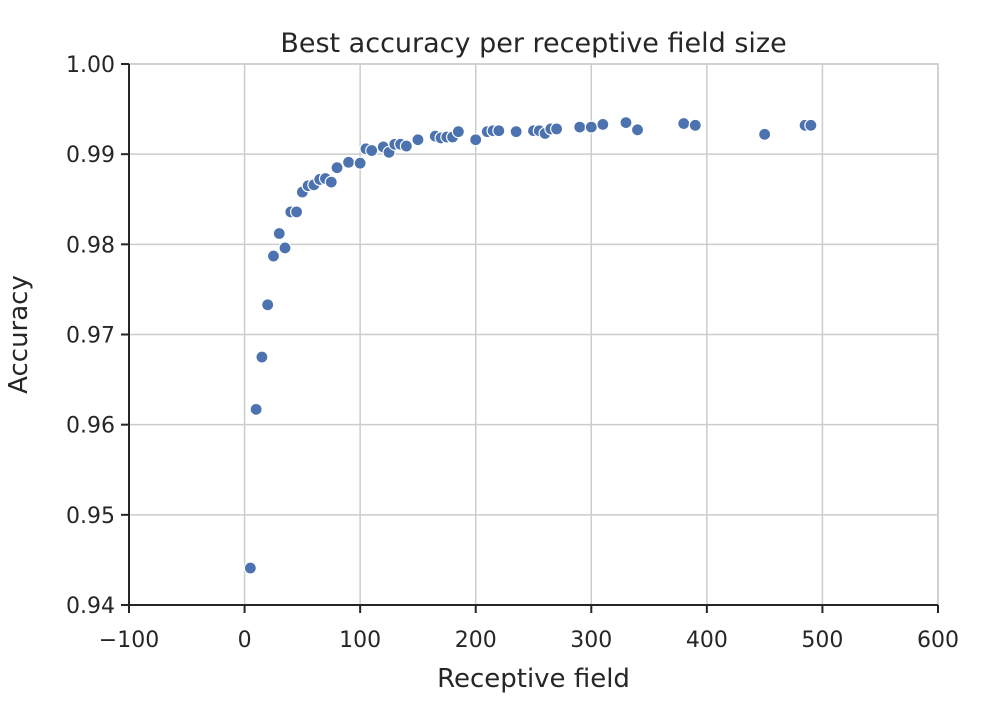 The width and height of the screenshot is (992, 710). What do you see at coordinates (533, 679) in the screenshot?
I see `x-axis-label: Receptive field` at bounding box center [533, 679].